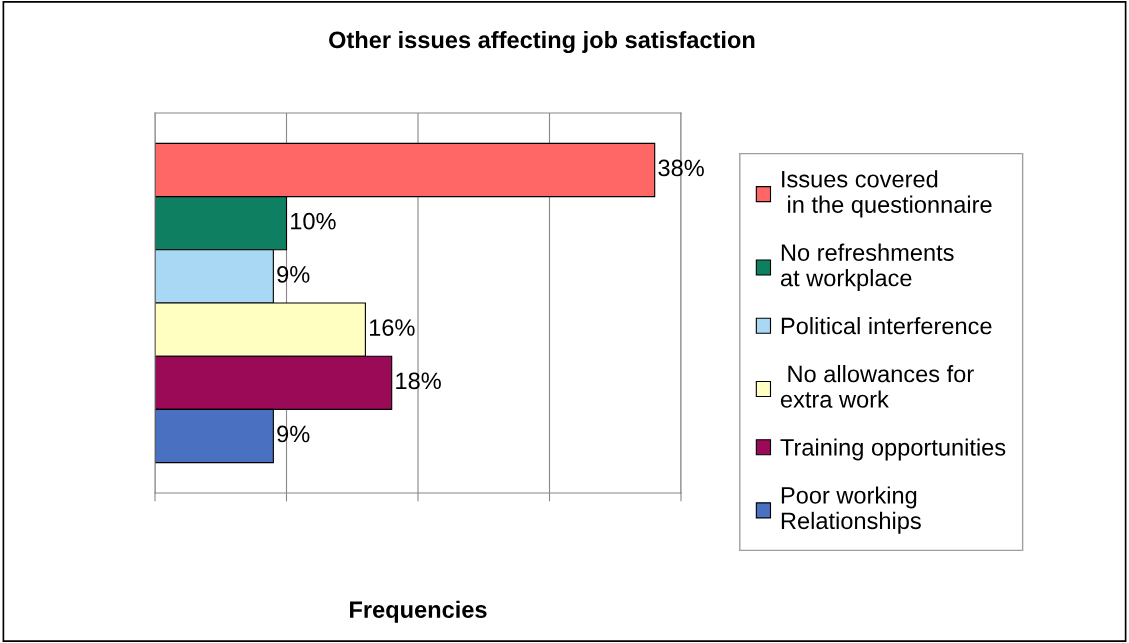  I want to click on data-label: 38%, so click(681, 168).